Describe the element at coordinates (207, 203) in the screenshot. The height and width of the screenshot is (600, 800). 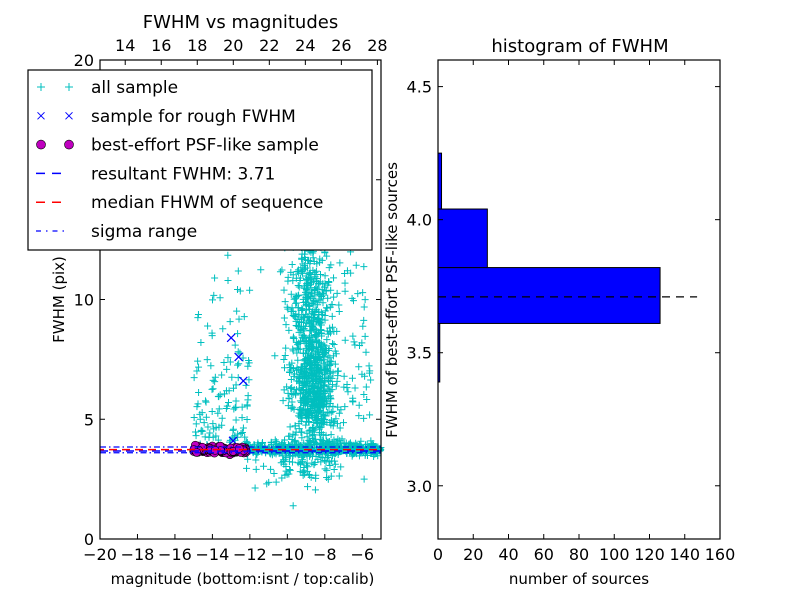
I see `legend-label: median FHWM of sequence` at that location.